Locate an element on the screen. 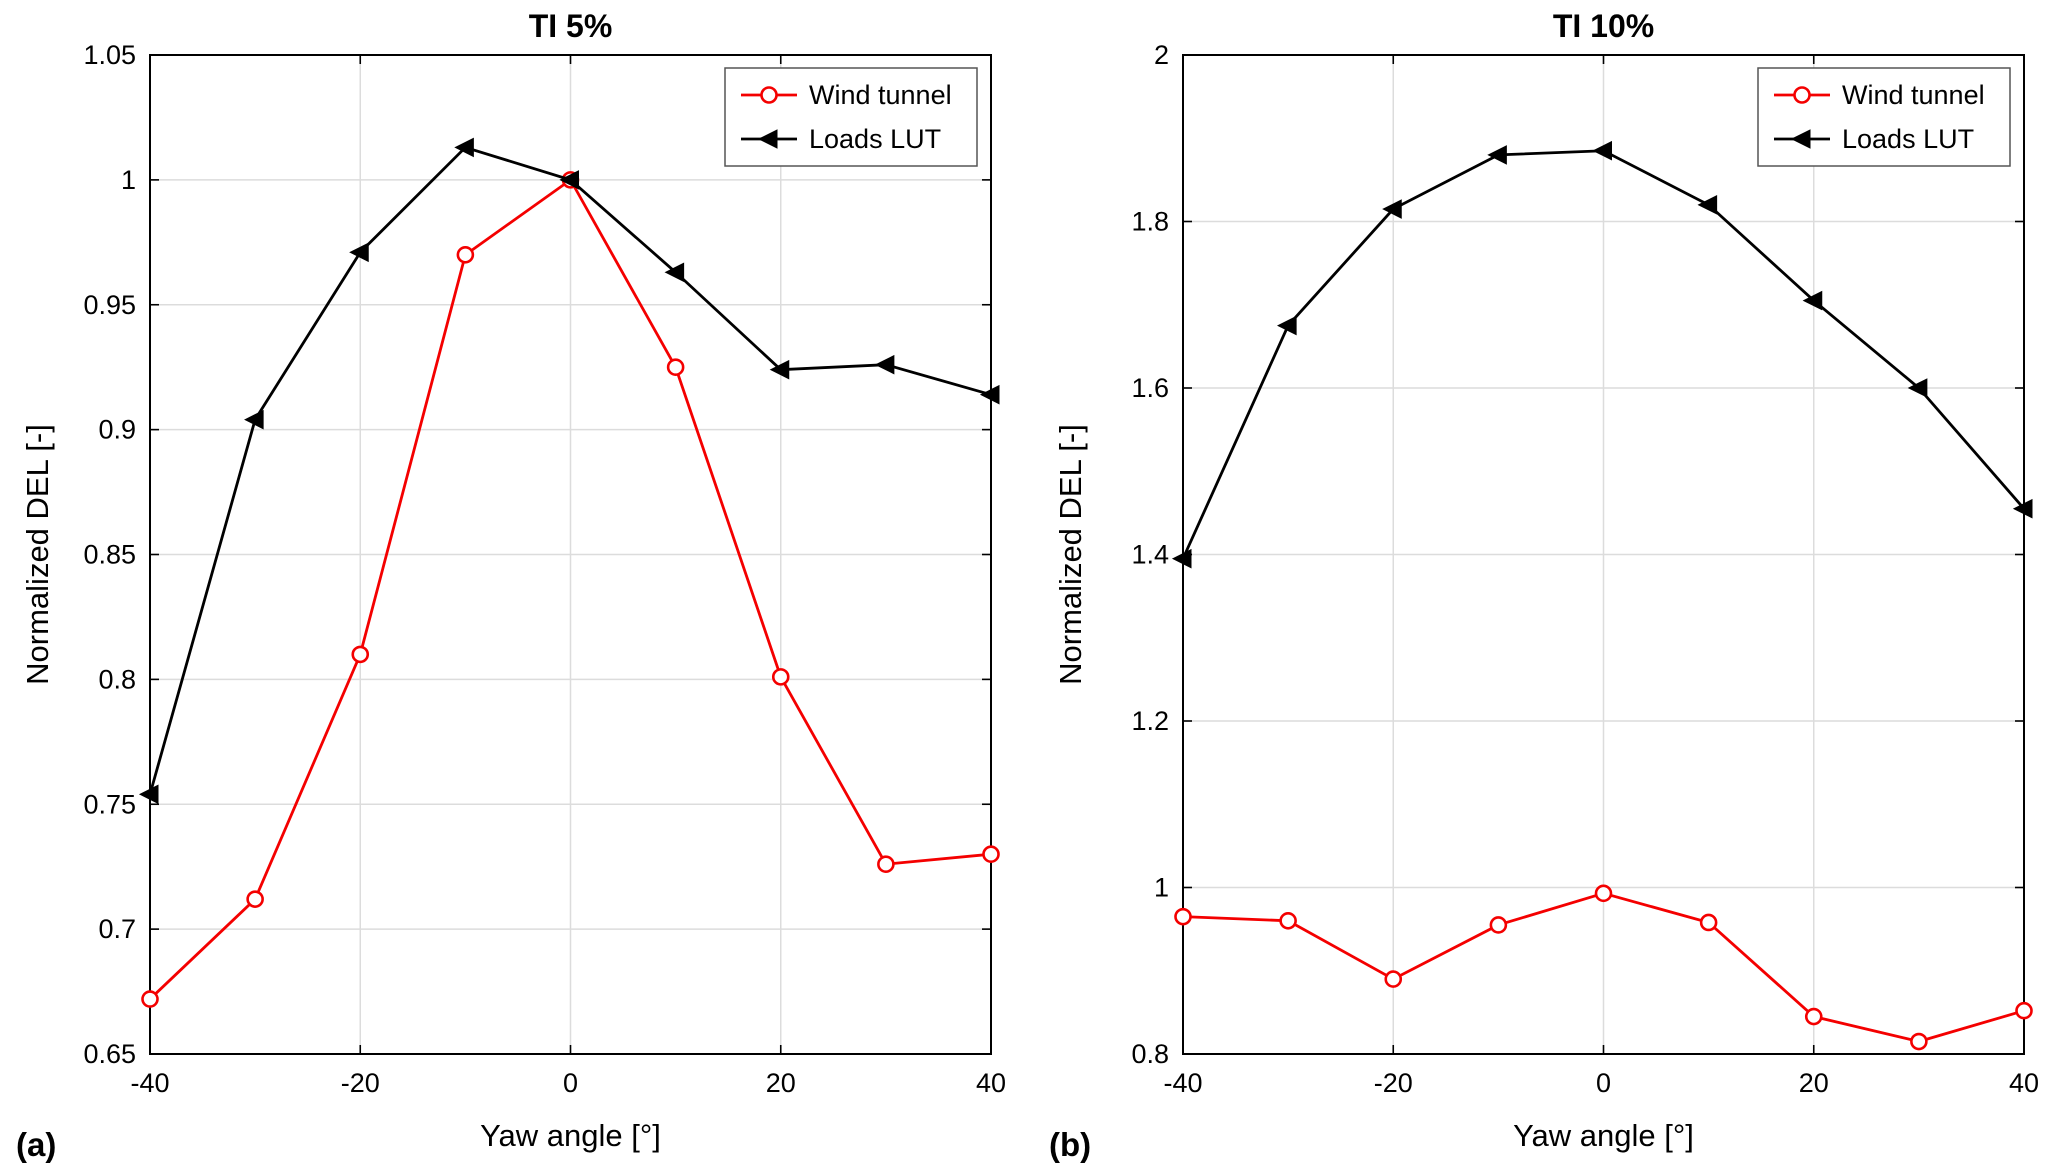 The image size is (2067, 1174). svg-text: 0.65 is located at coordinates (109, 1054).